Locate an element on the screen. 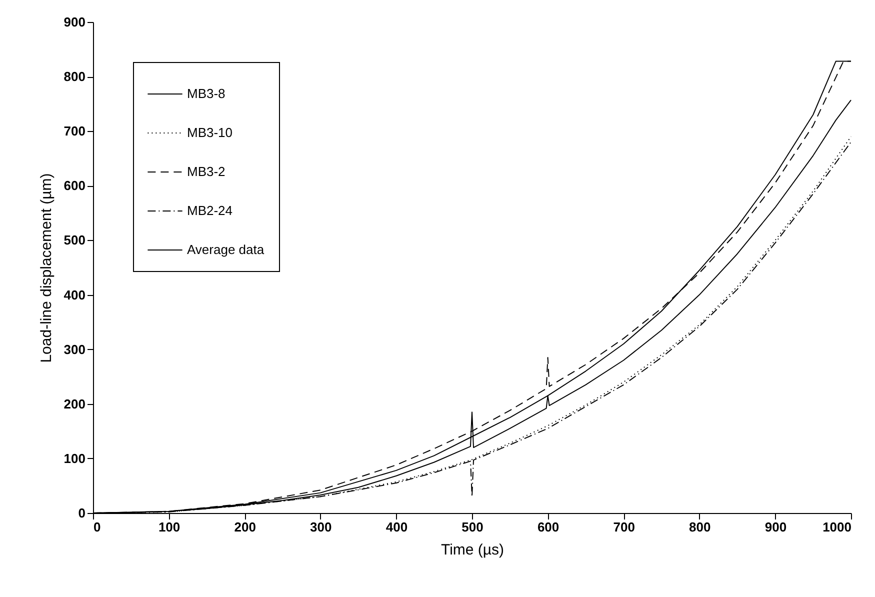  x-tick-label: 700 is located at coordinates (624, 527).